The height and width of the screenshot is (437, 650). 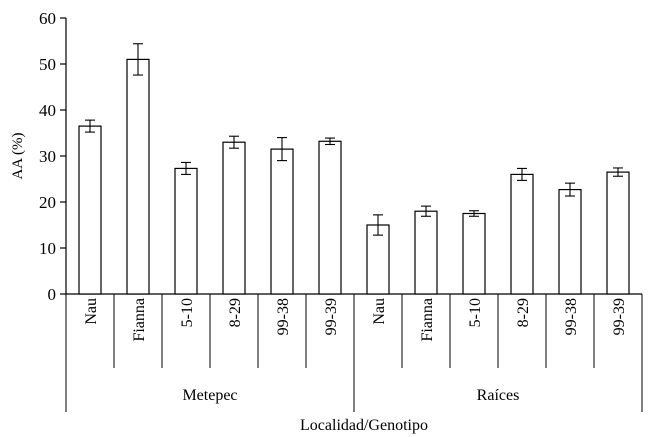 What do you see at coordinates (47, 18) in the screenshot?
I see `y-tick-label: 60` at bounding box center [47, 18].